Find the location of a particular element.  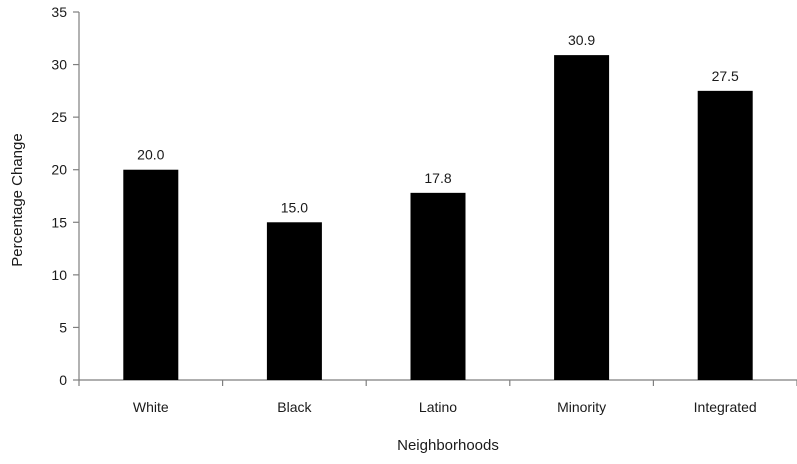

x-tick-label-white: White is located at coordinates (151, 407).